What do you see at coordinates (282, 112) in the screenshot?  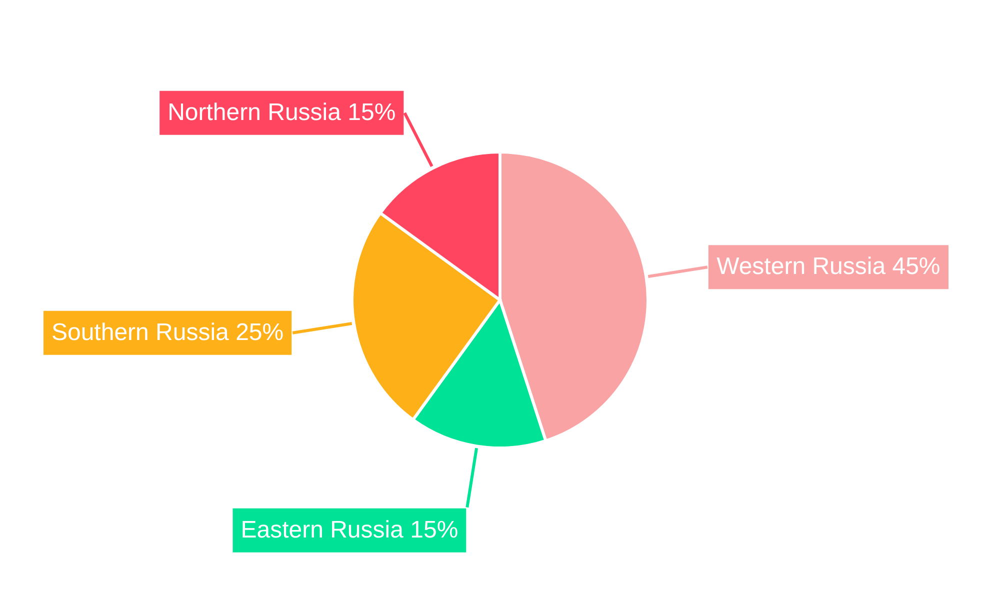 I see `slice-label: Northern Russia 15%` at bounding box center [282, 112].